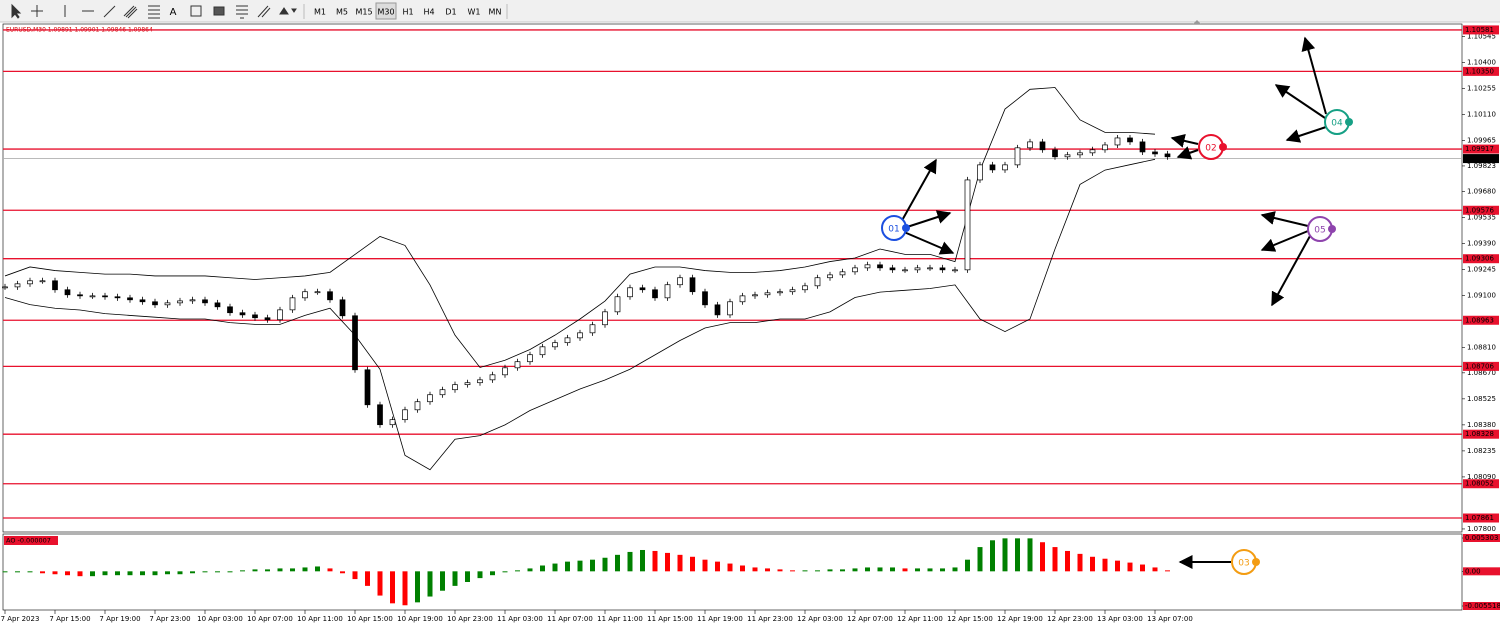 The height and width of the screenshot is (631, 1500). Describe the element at coordinates (670, 619) in the screenshot. I see `x-tick-label: 11 Apr 15:00` at that location.